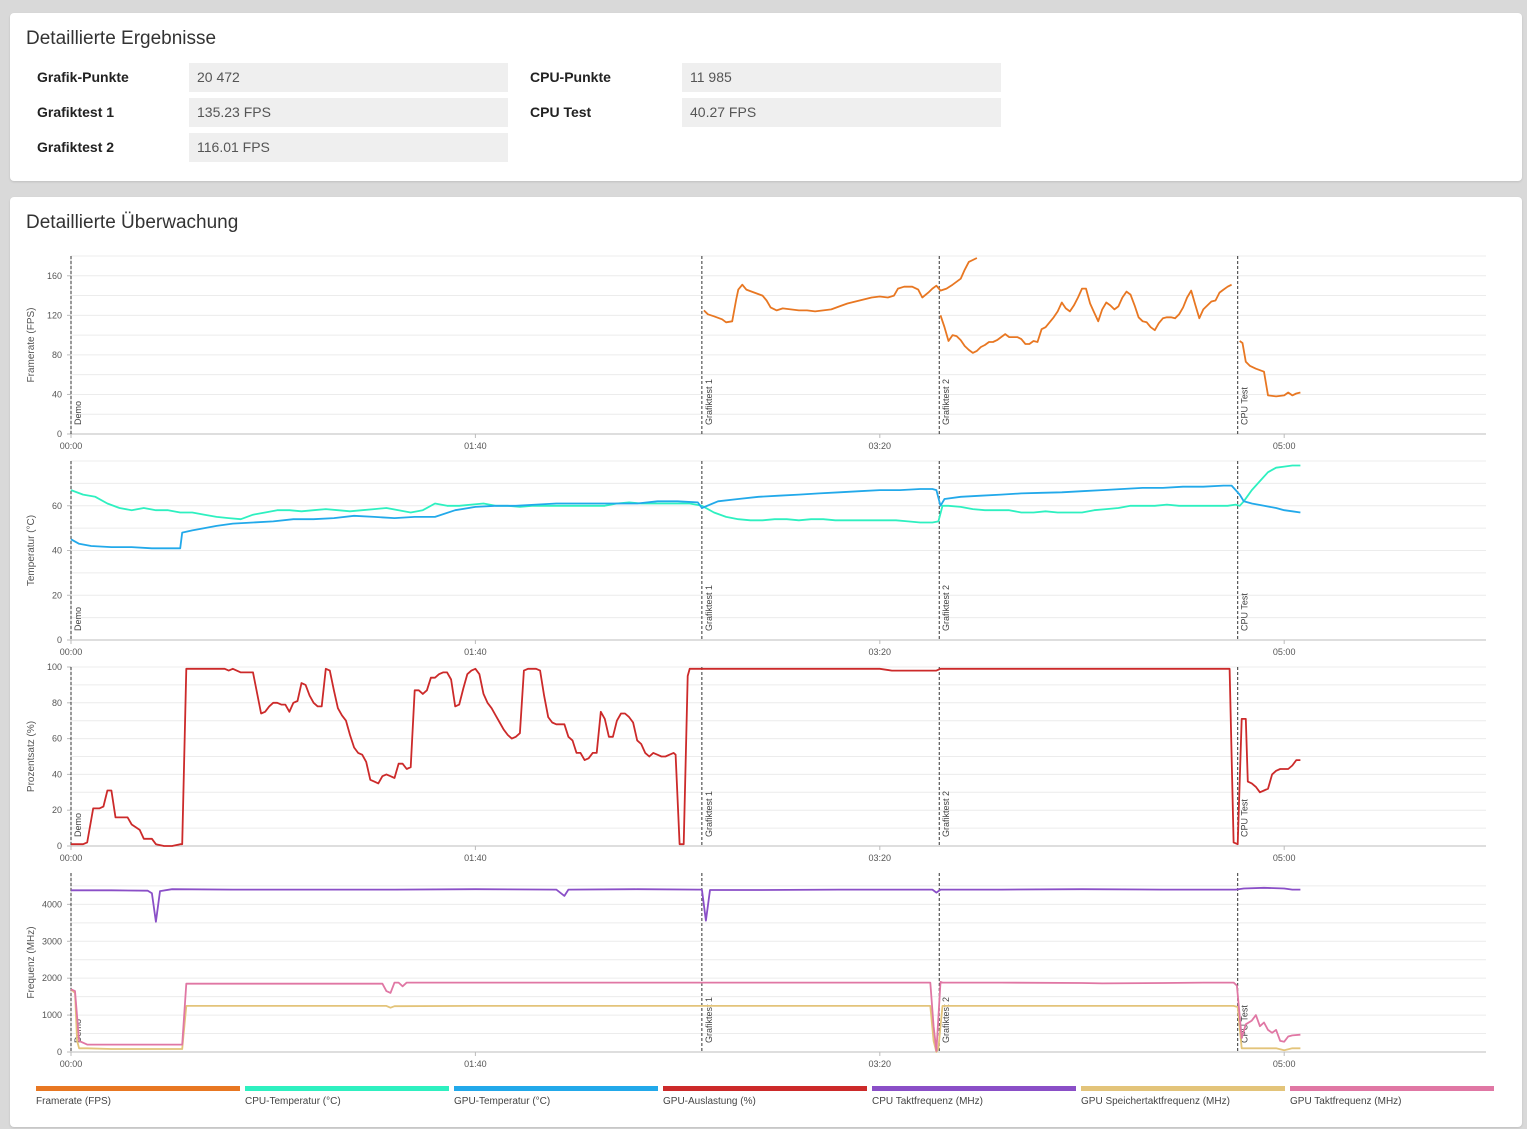 This screenshot has height=1129, width=1527. I want to click on legend-label: Framerate (FPS), so click(74, 1101).